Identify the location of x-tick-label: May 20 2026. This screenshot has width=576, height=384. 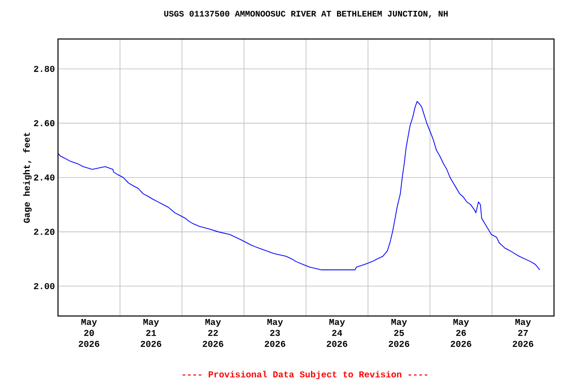
(89, 333).